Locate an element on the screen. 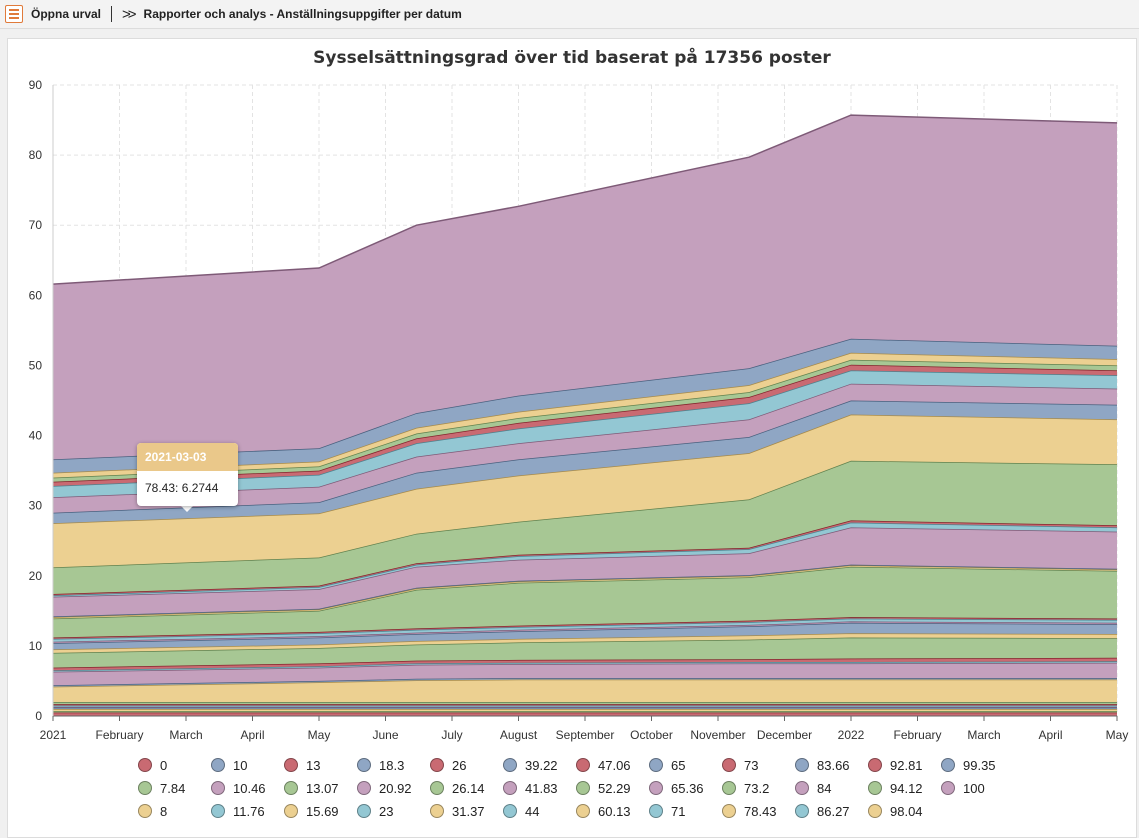  legend-item-71: 71 is located at coordinates (685, 811).